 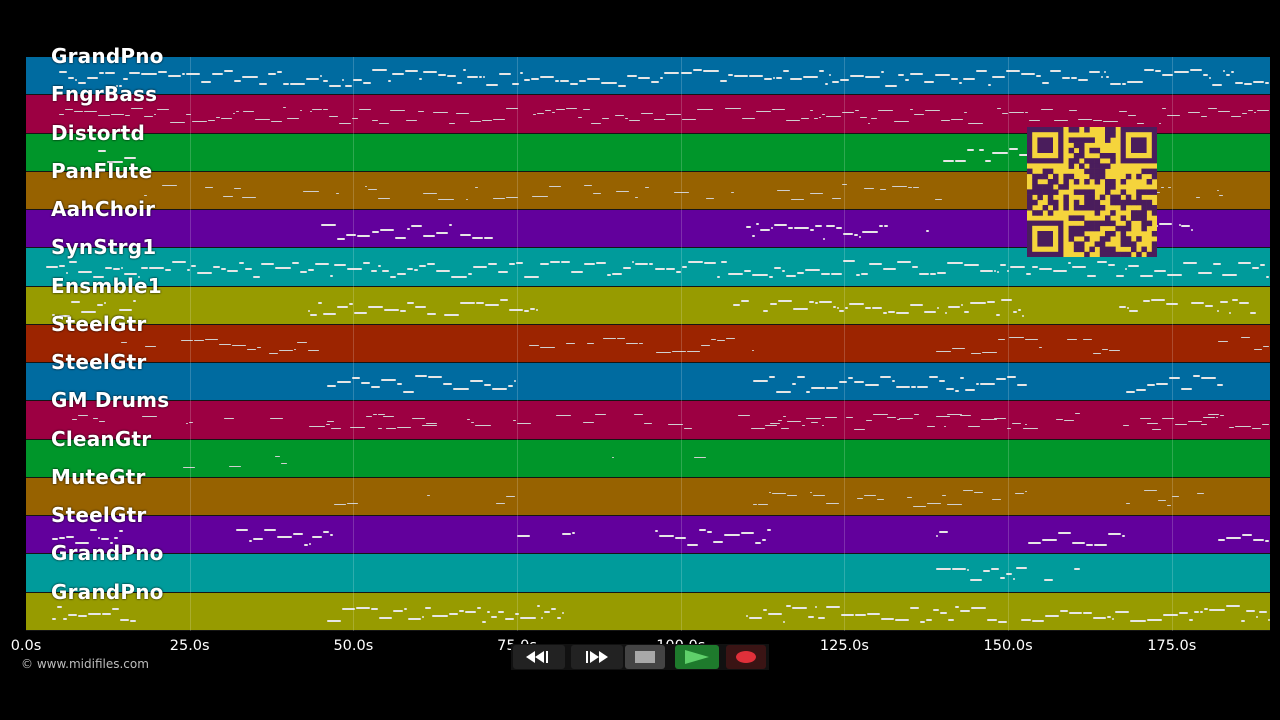 What do you see at coordinates (104, 247) in the screenshot?
I see `track-name: SynStrg1` at bounding box center [104, 247].